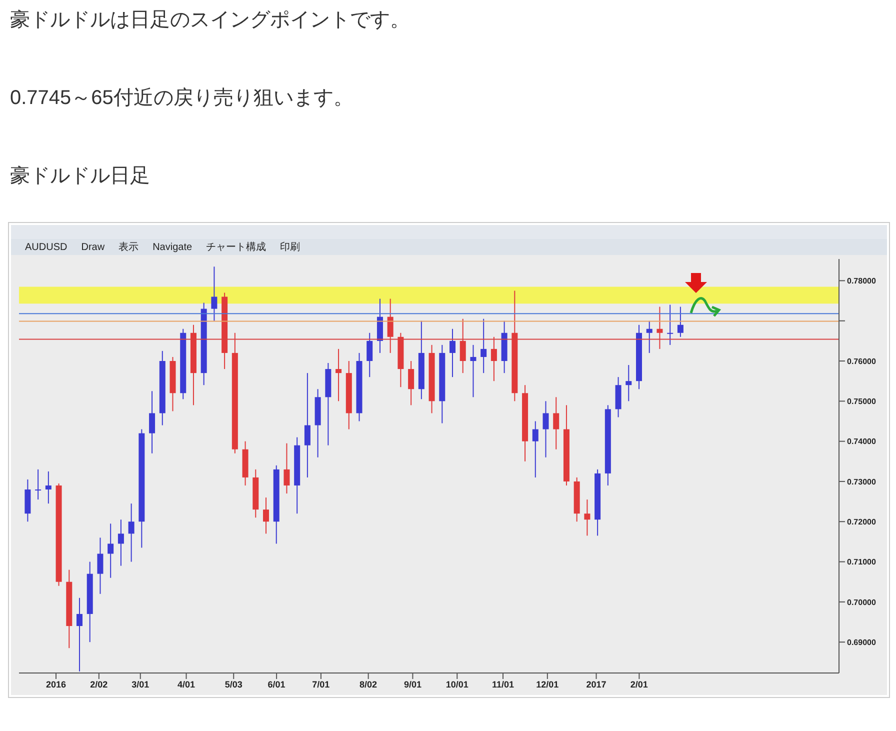 The image size is (896, 731). What do you see at coordinates (861, 361) in the screenshot?
I see `y-tick-label: 0.76000` at bounding box center [861, 361].